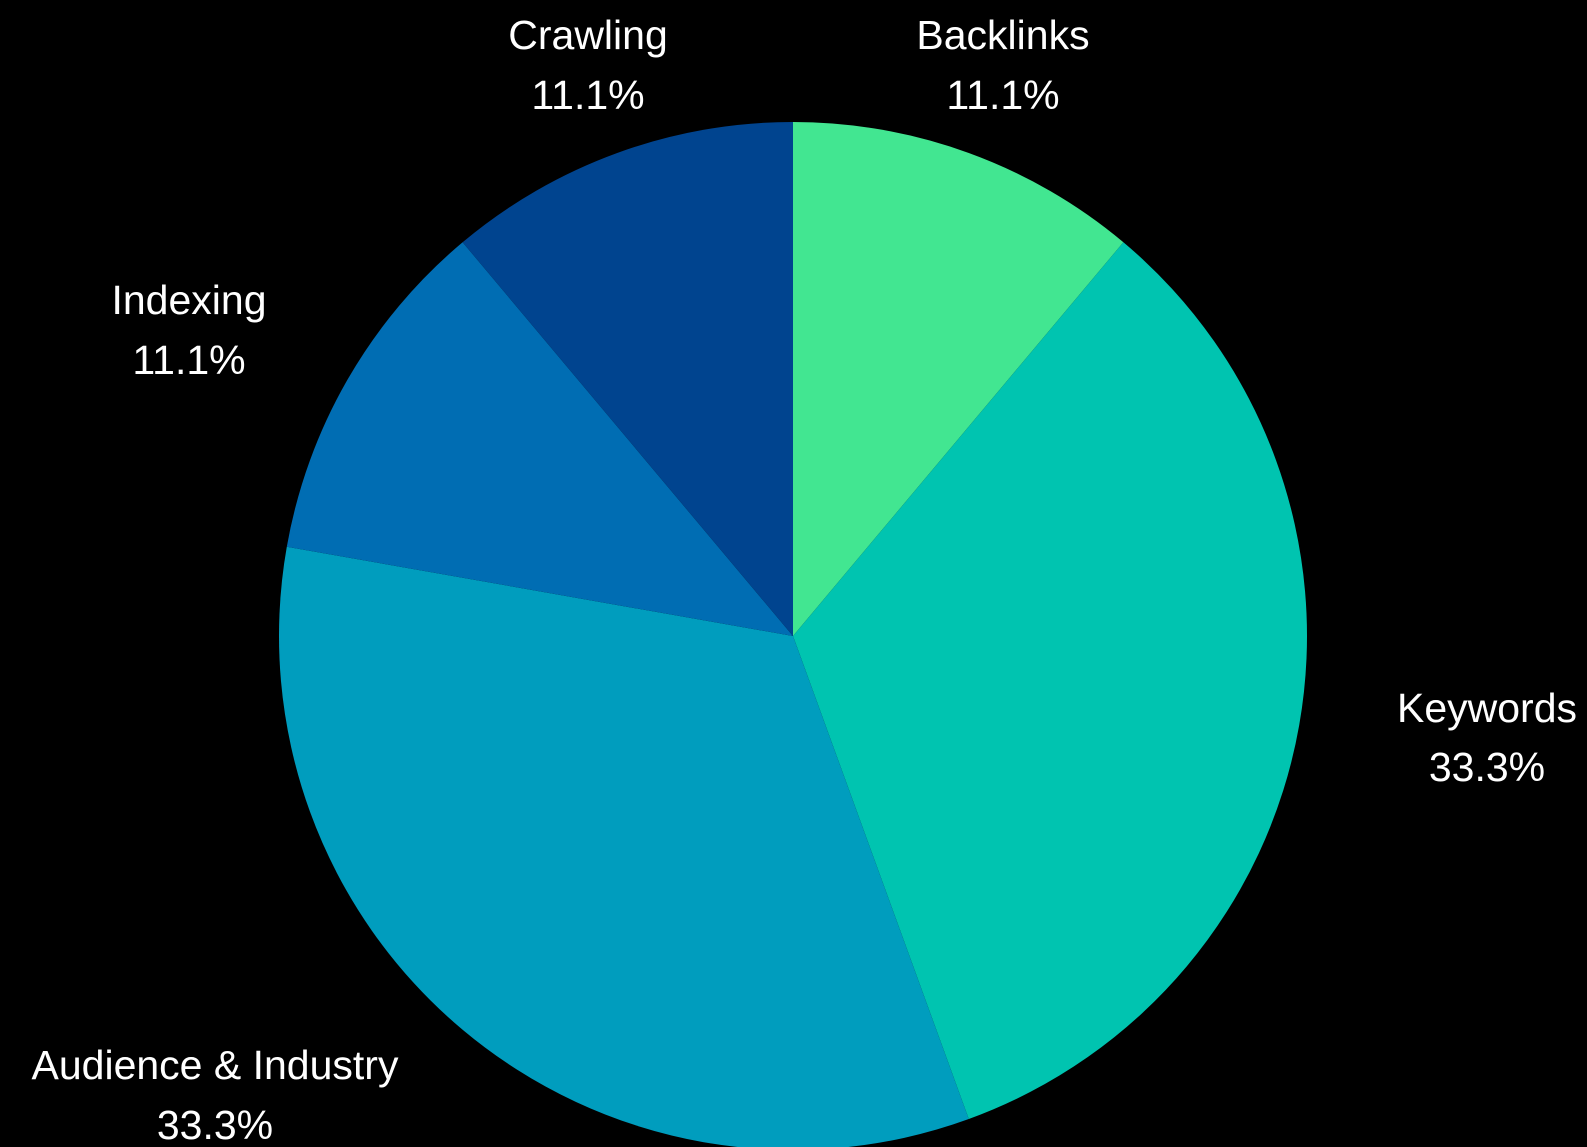 The height and width of the screenshot is (1147, 1587). Describe the element at coordinates (1002, 35) in the screenshot. I see `slice-label: Backlinks` at that location.